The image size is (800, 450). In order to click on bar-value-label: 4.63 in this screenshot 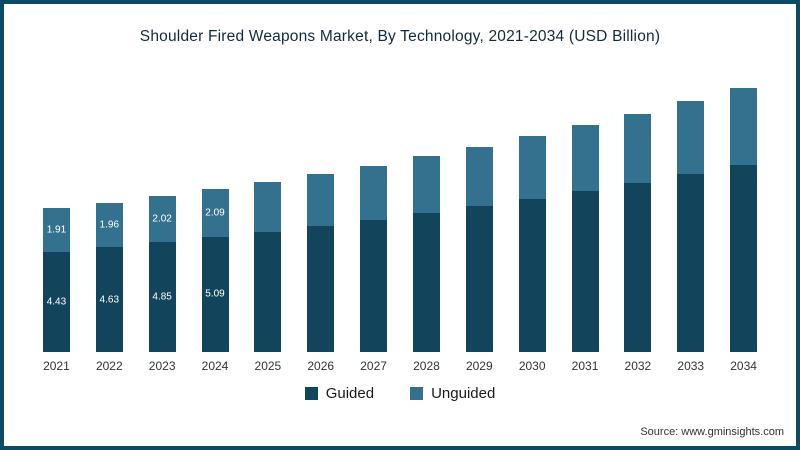, I will do `click(109, 300)`.